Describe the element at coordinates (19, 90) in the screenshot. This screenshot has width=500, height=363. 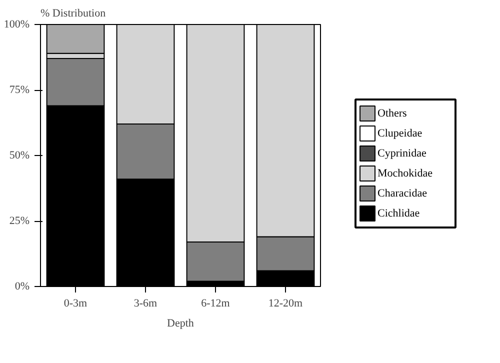
I see `y-tick-label: 75%` at that location.